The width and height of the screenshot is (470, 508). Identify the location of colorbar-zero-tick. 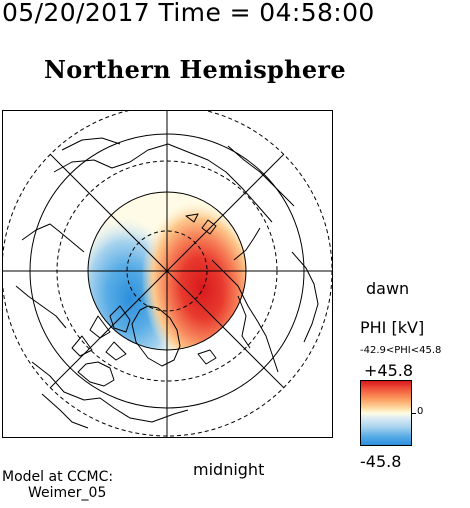
(413, 413).